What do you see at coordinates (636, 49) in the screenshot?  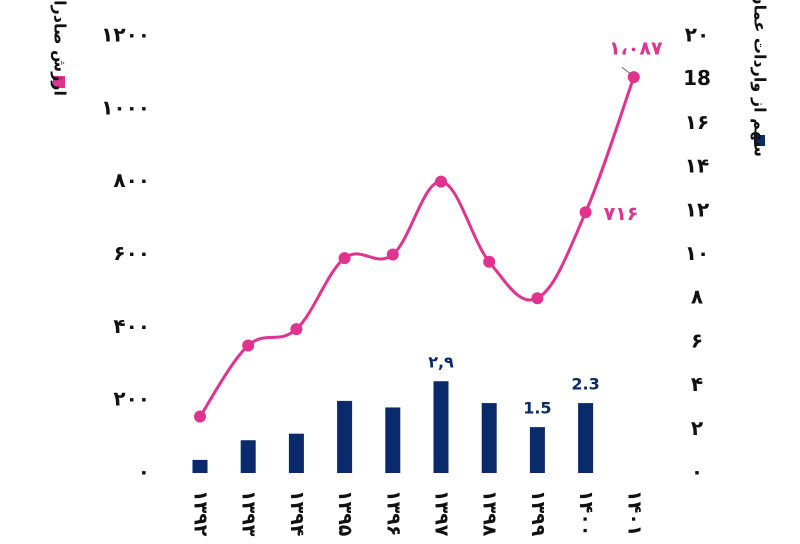 I see `data-label: ۱،۰۸۷` at bounding box center [636, 49].